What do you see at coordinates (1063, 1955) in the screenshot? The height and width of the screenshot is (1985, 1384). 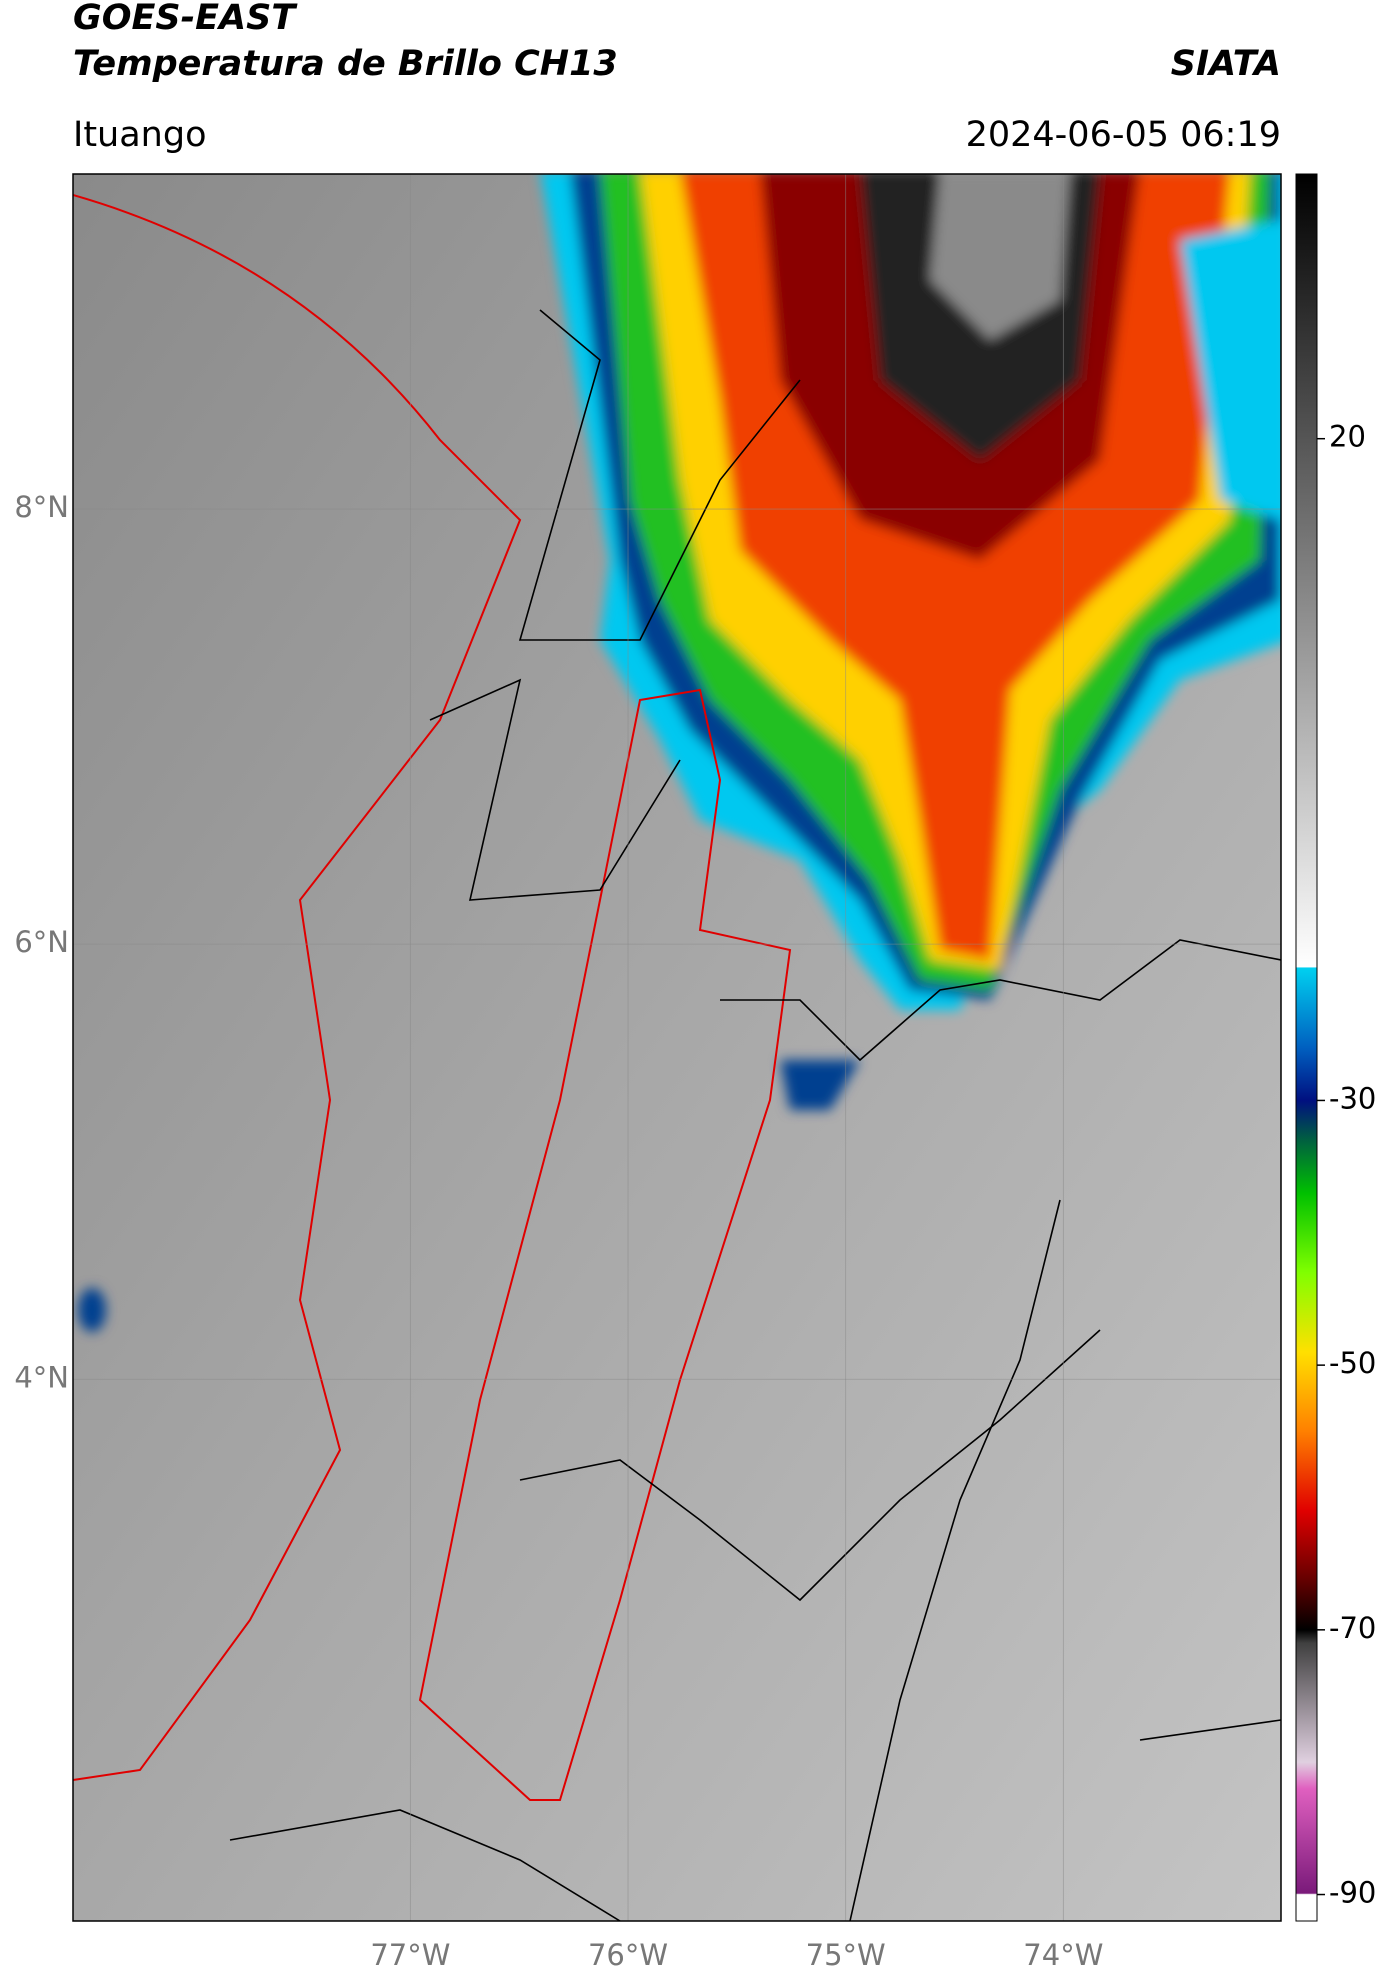 I see `x-tick-label: 74°W` at bounding box center [1063, 1955].